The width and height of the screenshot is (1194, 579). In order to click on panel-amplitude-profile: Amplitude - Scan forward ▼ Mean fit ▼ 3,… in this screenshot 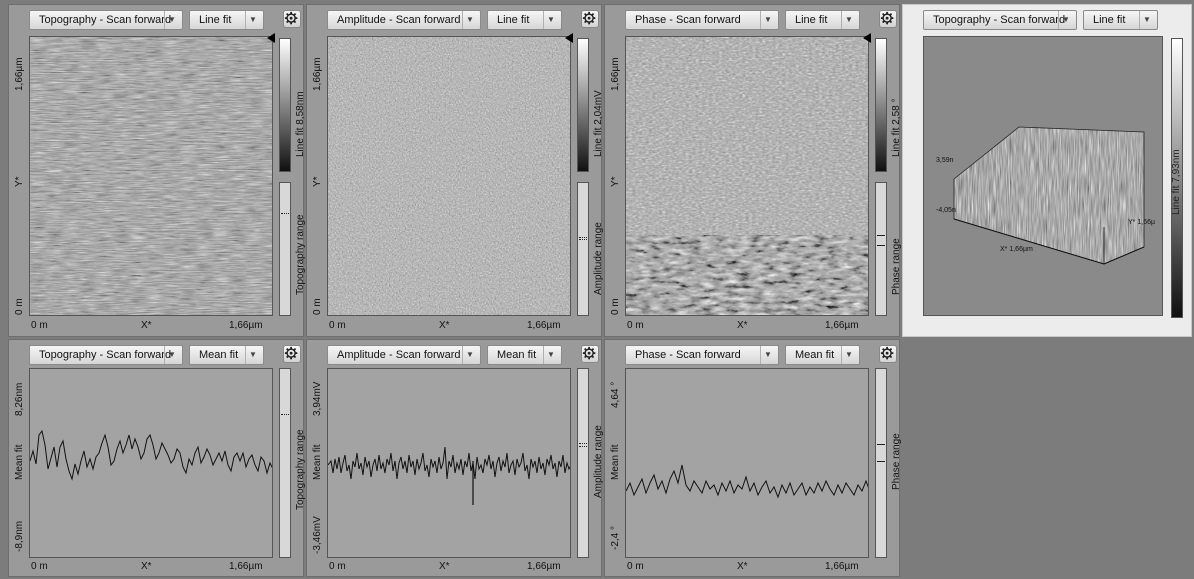, I will do `click(455, 458)`.